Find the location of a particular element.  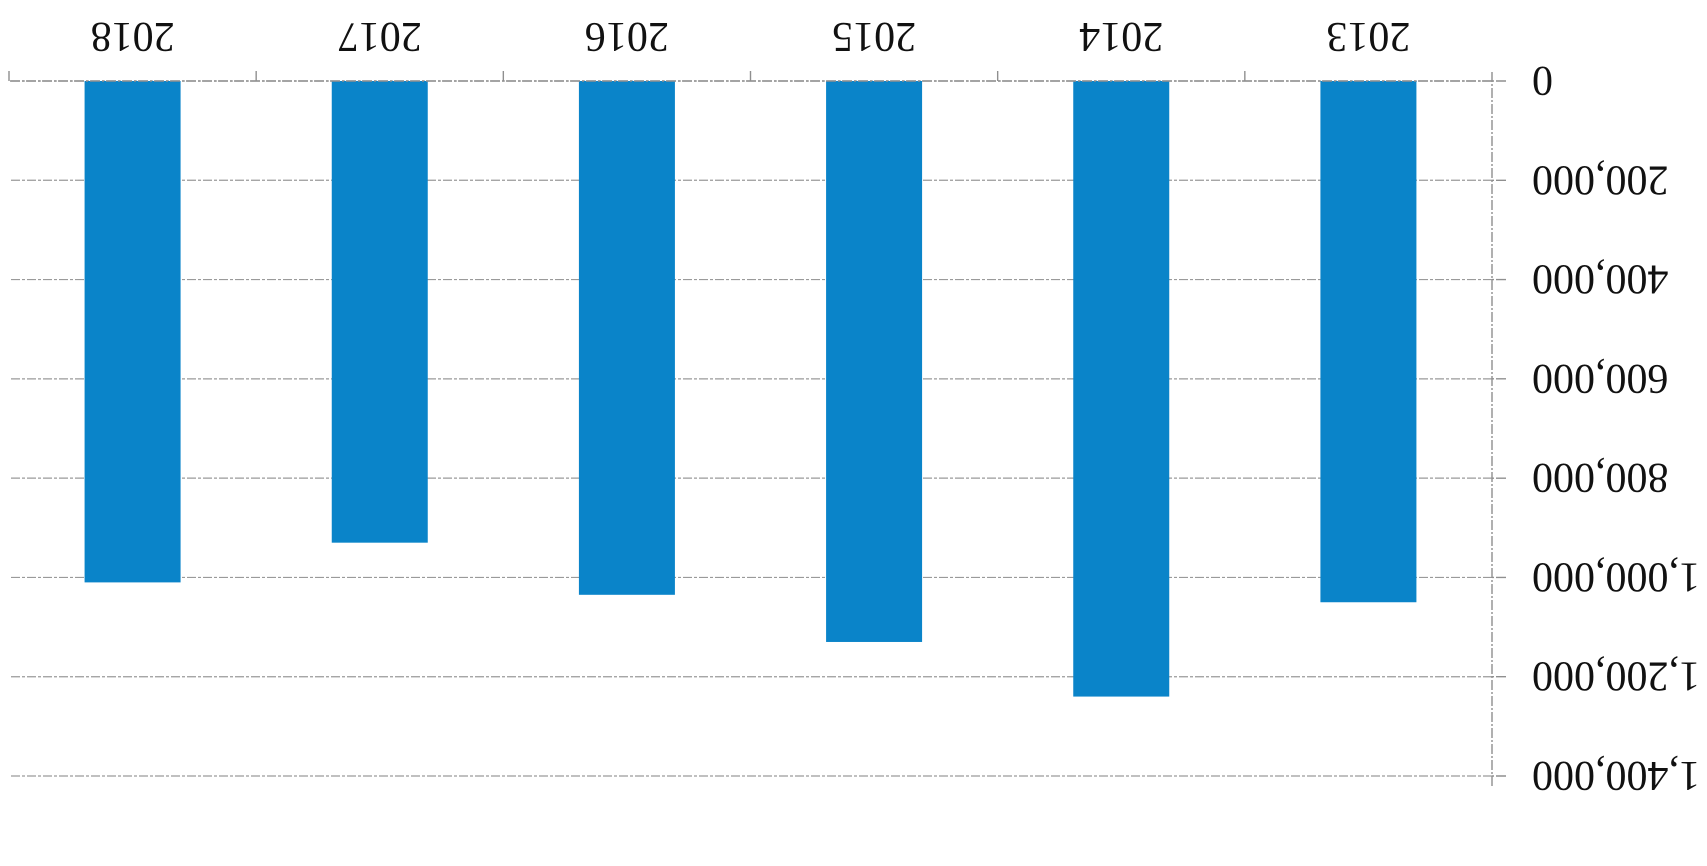

bar-2017 is located at coordinates (379, 312).